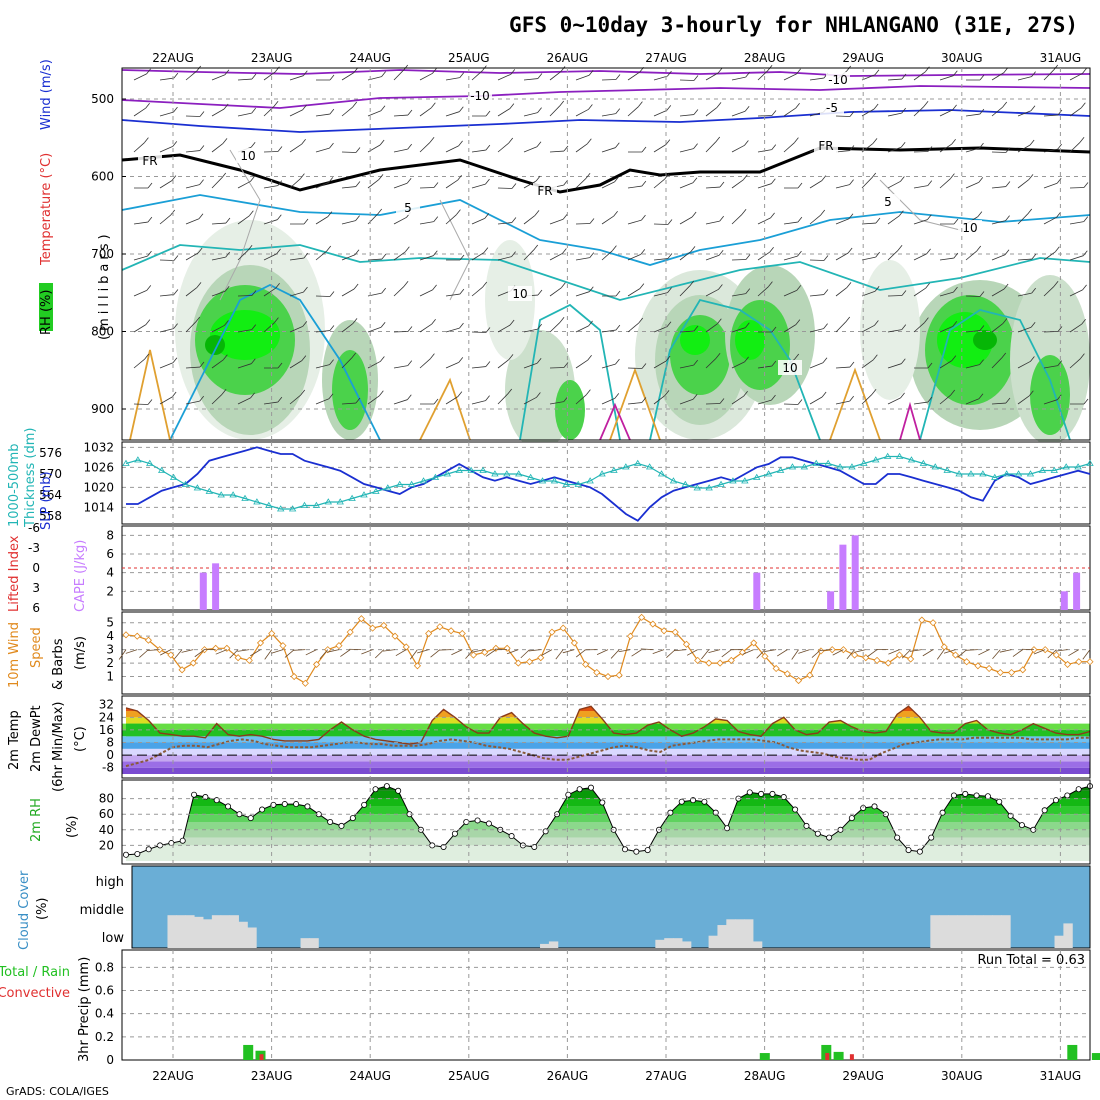  Describe the element at coordinates (608, 482) in the screenshot. I see `thickness-line` at that location.